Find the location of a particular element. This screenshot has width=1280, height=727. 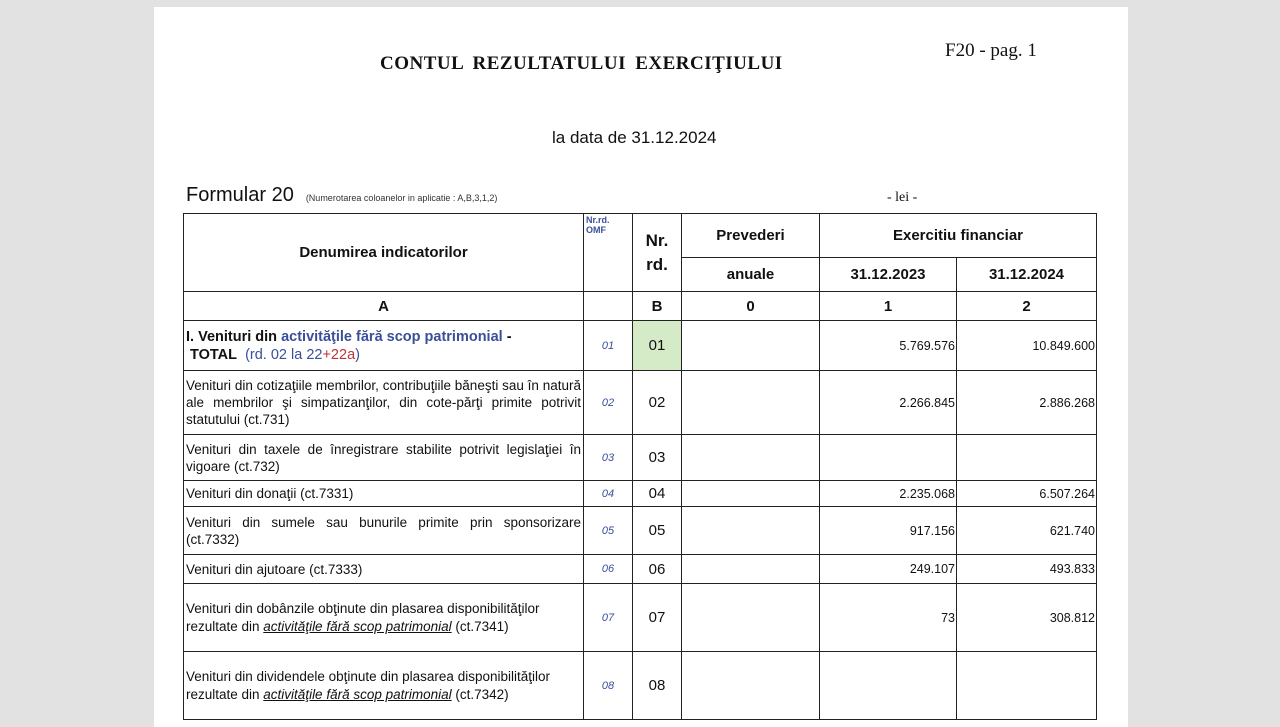

table-cell: 2.235.068 is located at coordinates (888, 493).